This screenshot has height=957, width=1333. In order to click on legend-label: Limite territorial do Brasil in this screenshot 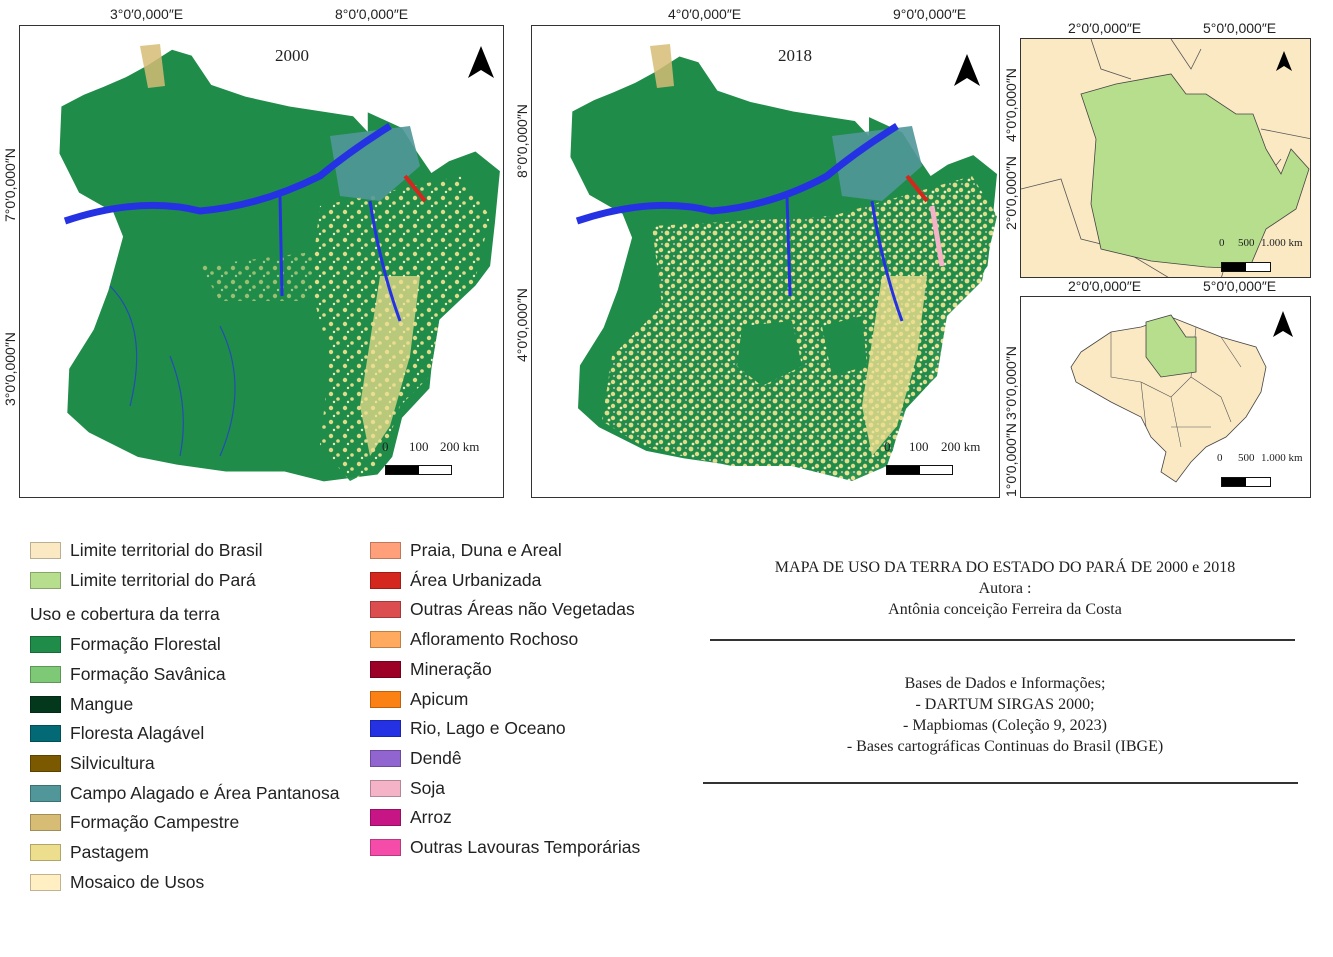, I will do `click(166, 550)`.